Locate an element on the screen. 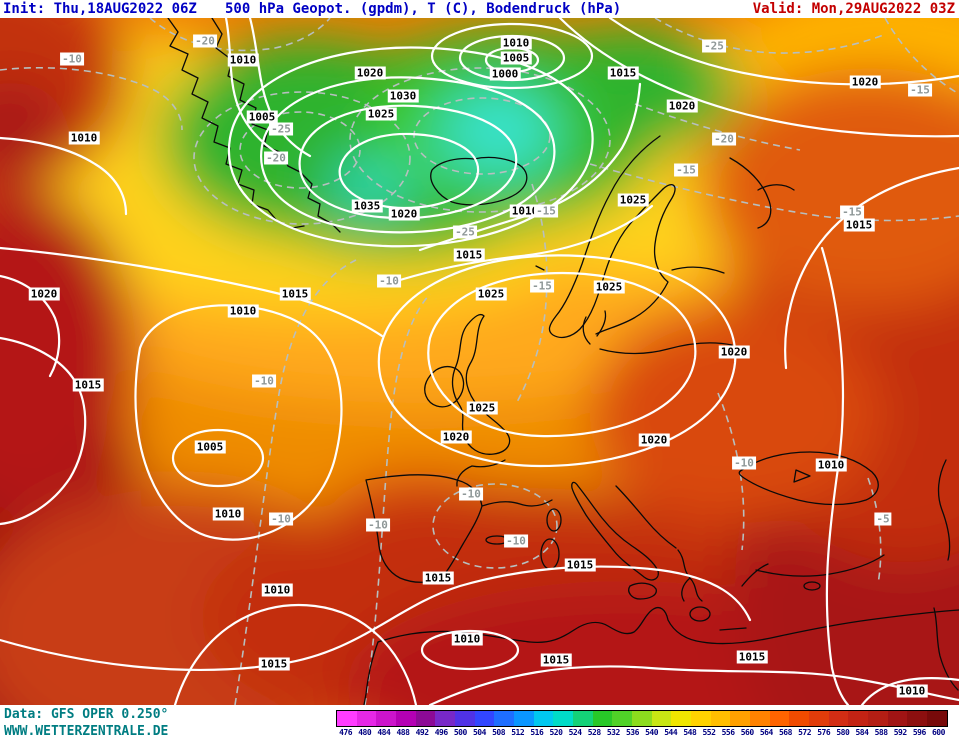  colorbar-tick: 476 is located at coordinates (346, 732).